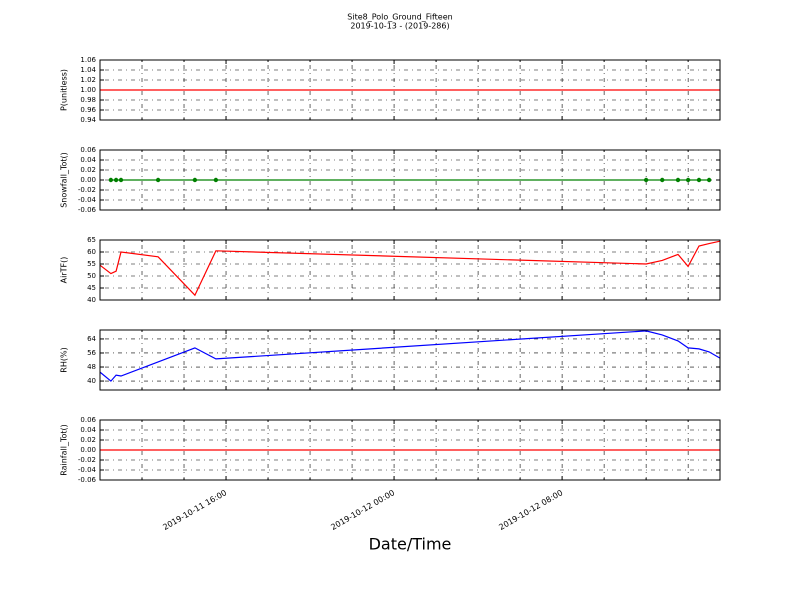 The width and height of the screenshot is (800, 600). What do you see at coordinates (399, 26) in the screenshot?
I see `figure-subtitle: 2019-10-13 - (2019-286)` at bounding box center [399, 26].